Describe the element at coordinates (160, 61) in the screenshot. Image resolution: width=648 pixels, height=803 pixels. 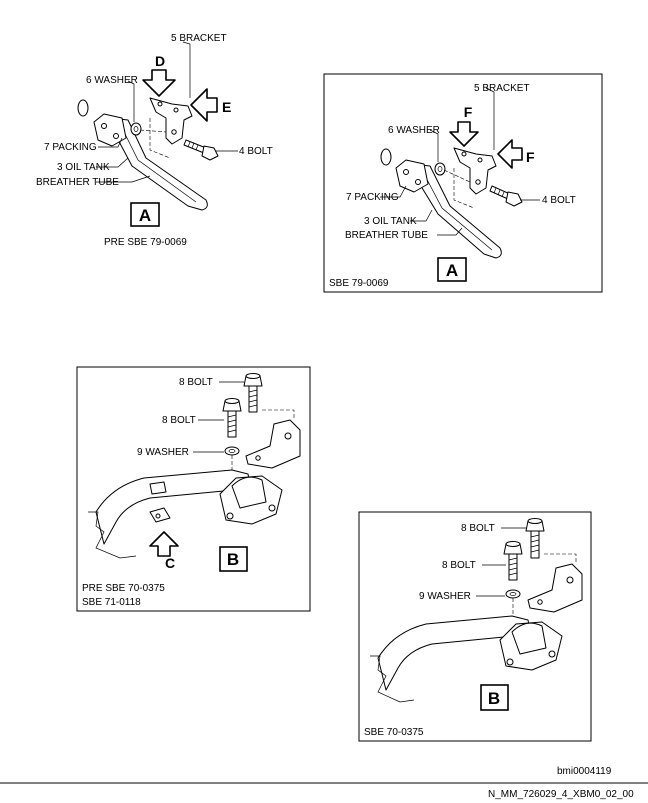
I see `arrow-label-d: D` at that location.